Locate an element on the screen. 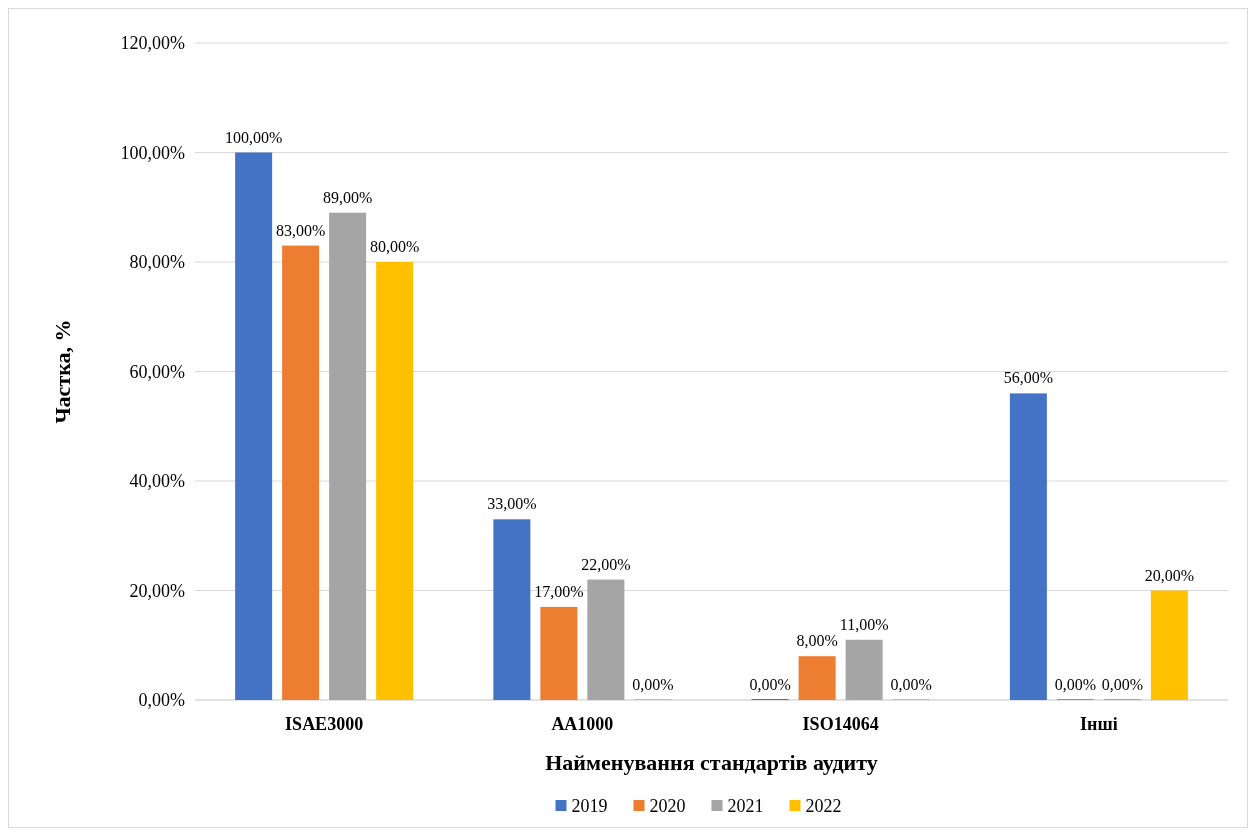 This screenshot has height=832, width=1260. y-tick-label: 40,00% is located at coordinates (157, 481).